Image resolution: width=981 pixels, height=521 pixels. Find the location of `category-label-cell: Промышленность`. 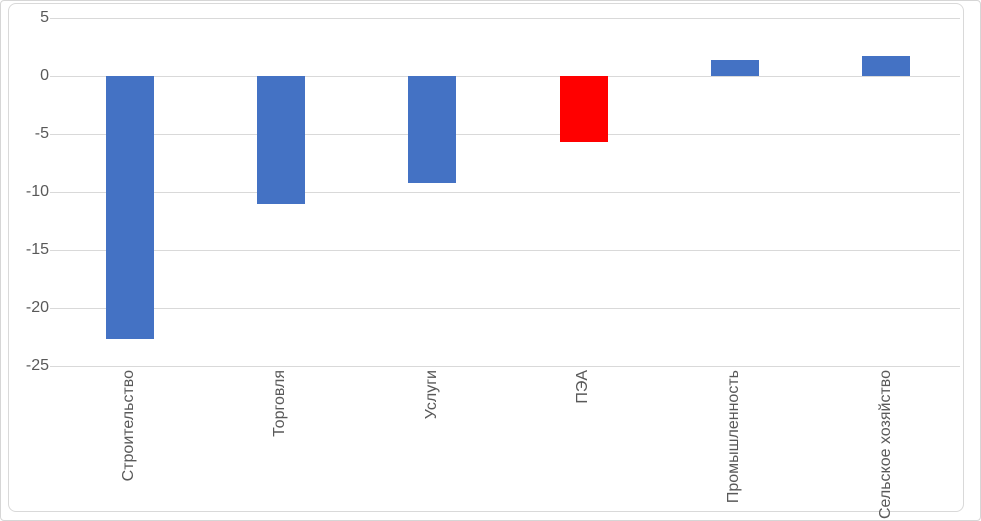

category-label-cell: Промышленность is located at coordinates (734, 443).